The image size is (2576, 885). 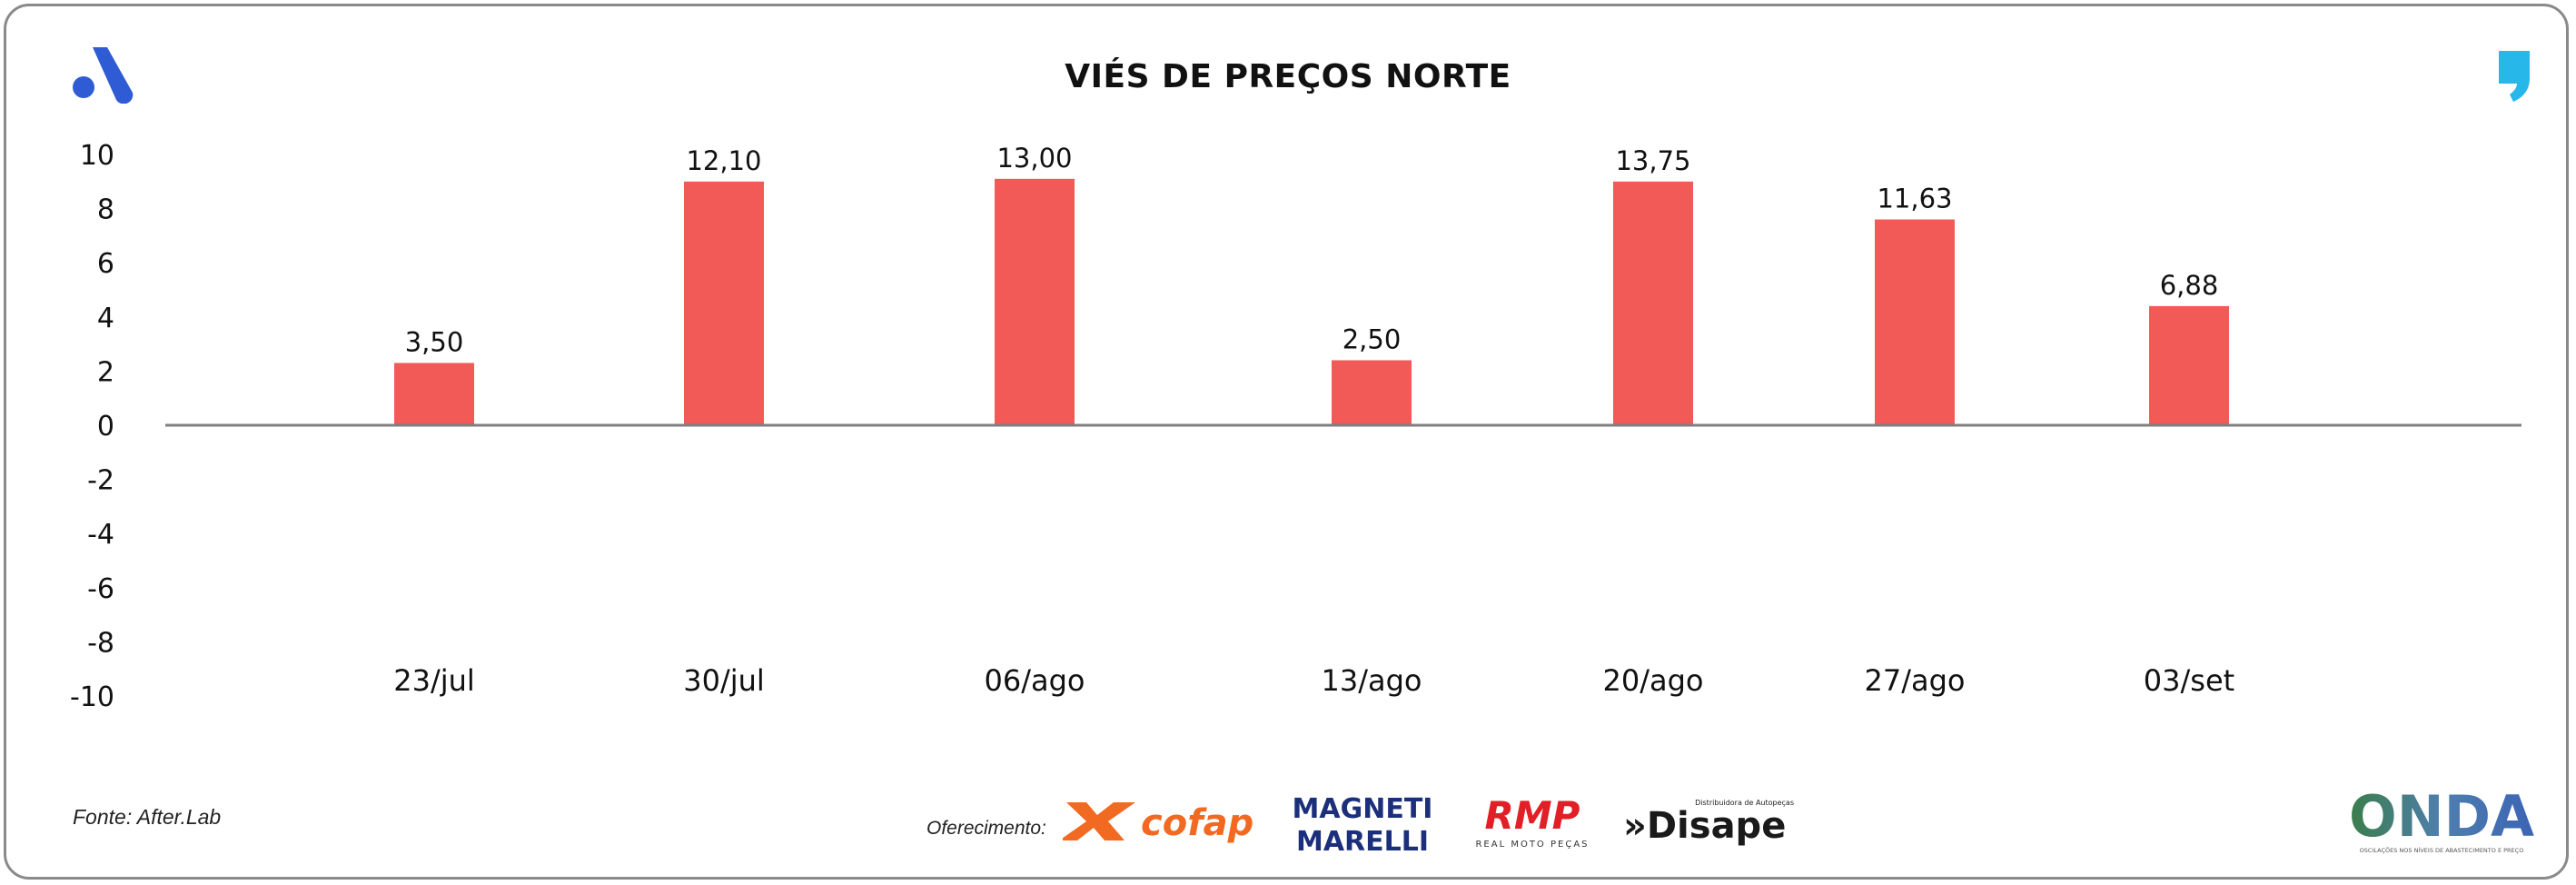 What do you see at coordinates (1372, 680) in the screenshot?
I see `x-tick-label: 13/ago` at bounding box center [1372, 680].